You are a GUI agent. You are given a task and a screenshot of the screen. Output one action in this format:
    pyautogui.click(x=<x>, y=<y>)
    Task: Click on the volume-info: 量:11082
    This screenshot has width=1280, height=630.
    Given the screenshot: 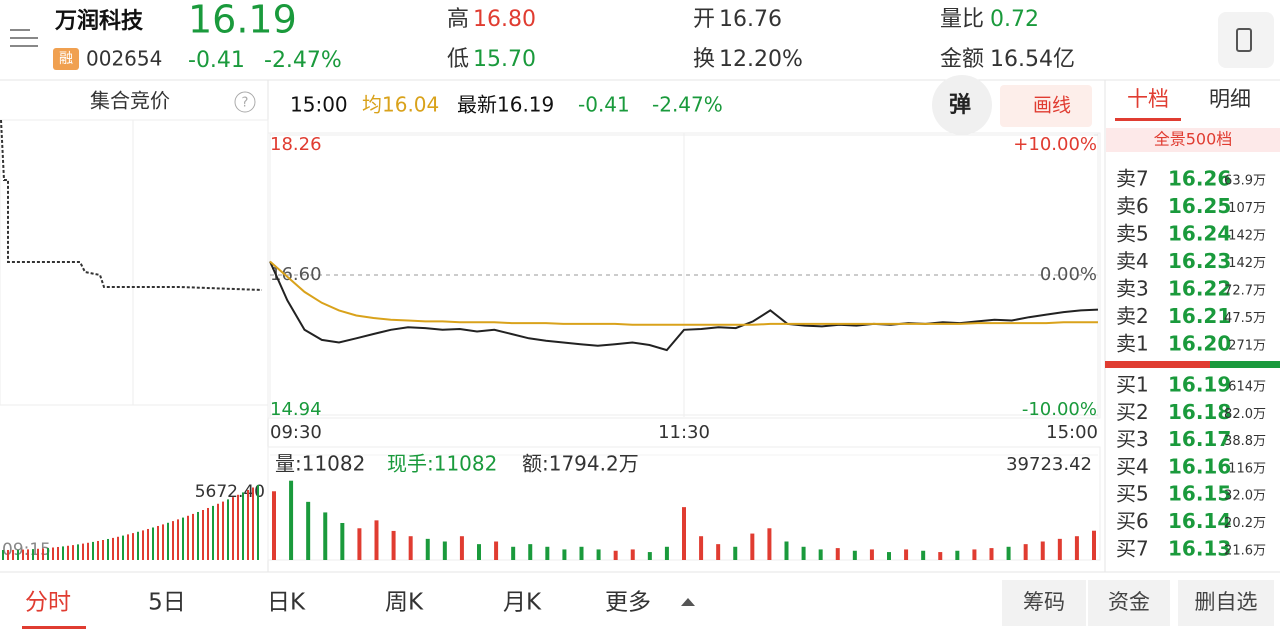 What is the action you would take?
    pyautogui.click(x=320, y=464)
    